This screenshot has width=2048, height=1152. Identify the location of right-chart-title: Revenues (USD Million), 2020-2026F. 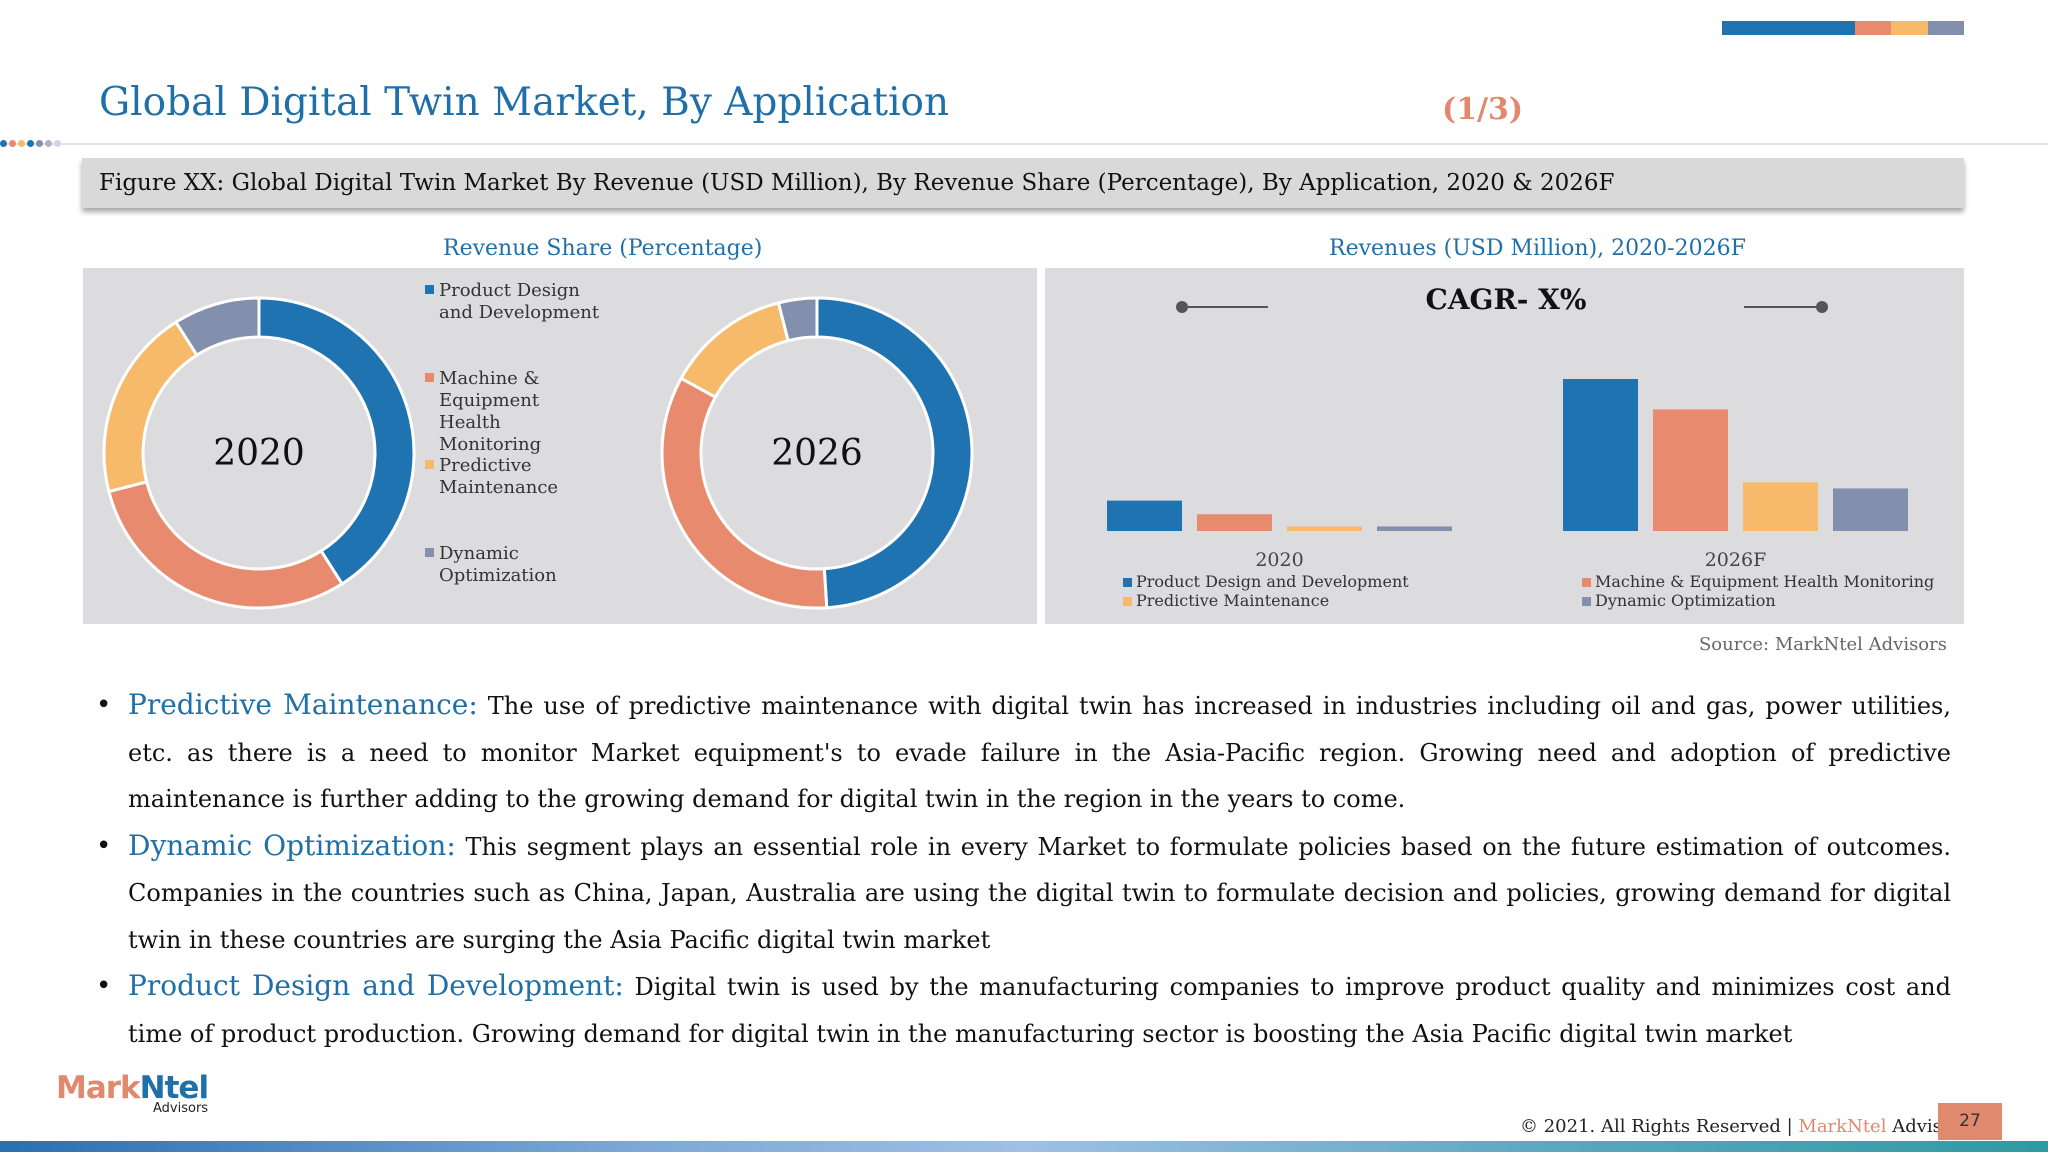
(1537, 248).